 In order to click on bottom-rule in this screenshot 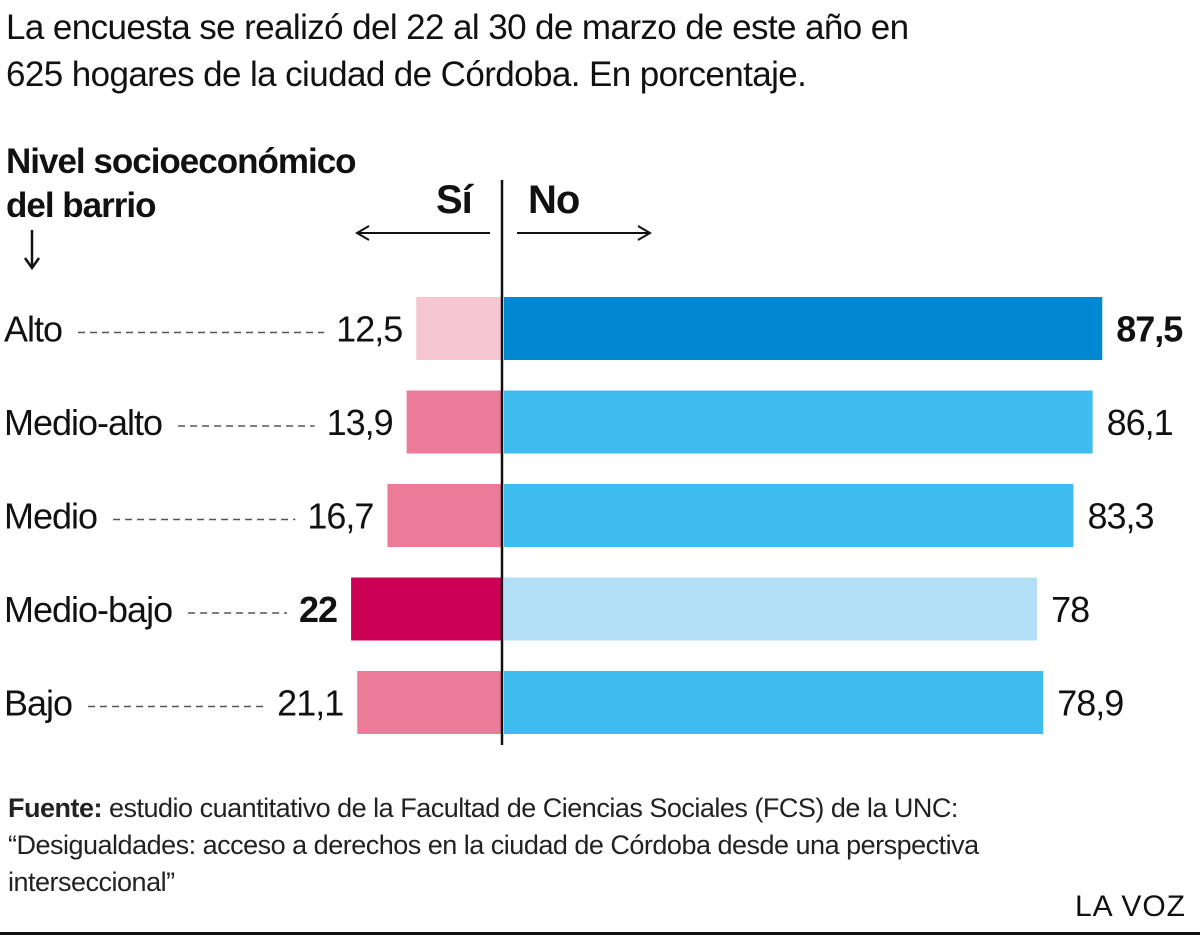, I will do `click(600, 933)`.